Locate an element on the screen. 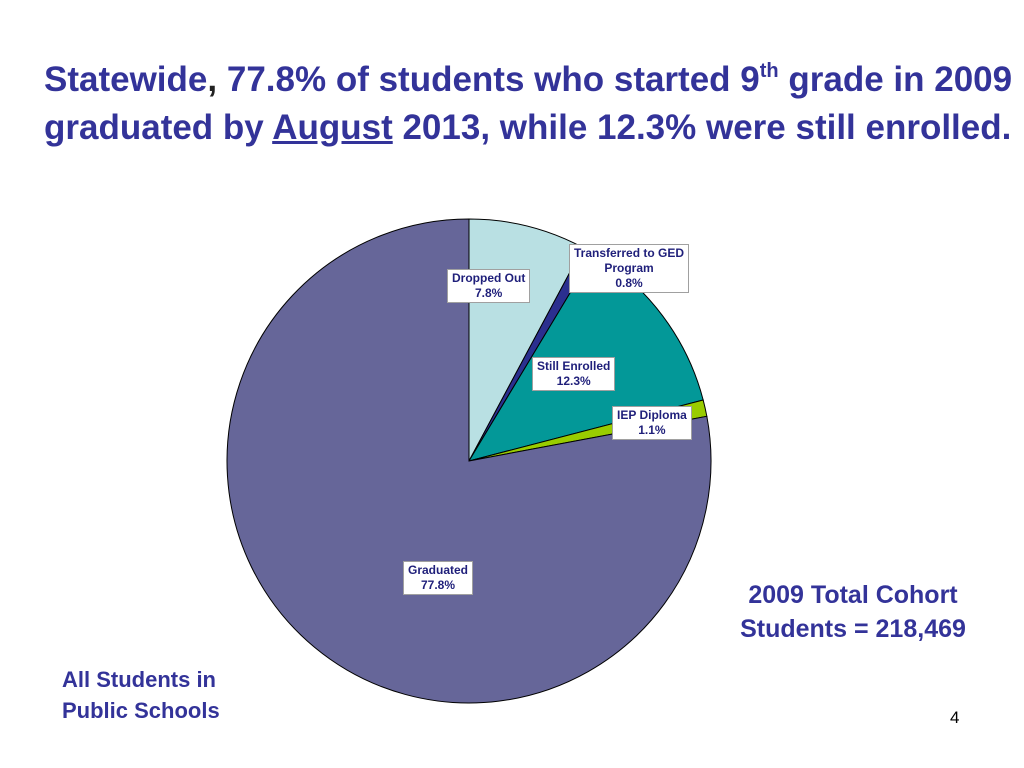 The height and width of the screenshot is (768, 1024). label-dropped-out-value: 7.8% is located at coordinates (488, 293).